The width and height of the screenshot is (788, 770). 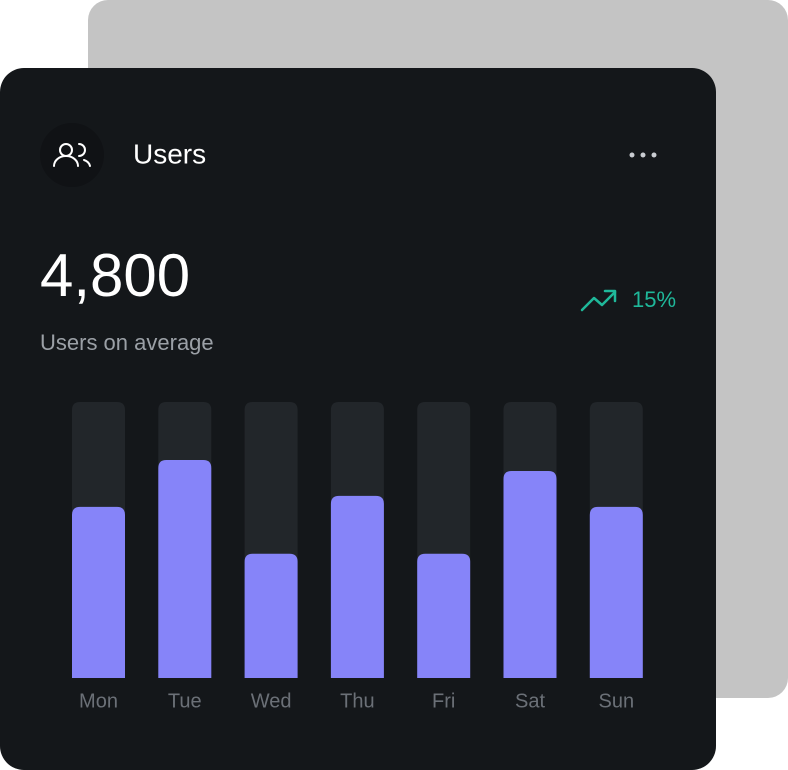 I want to click on x-tick-label: Mon, so click(x=98, y=701).